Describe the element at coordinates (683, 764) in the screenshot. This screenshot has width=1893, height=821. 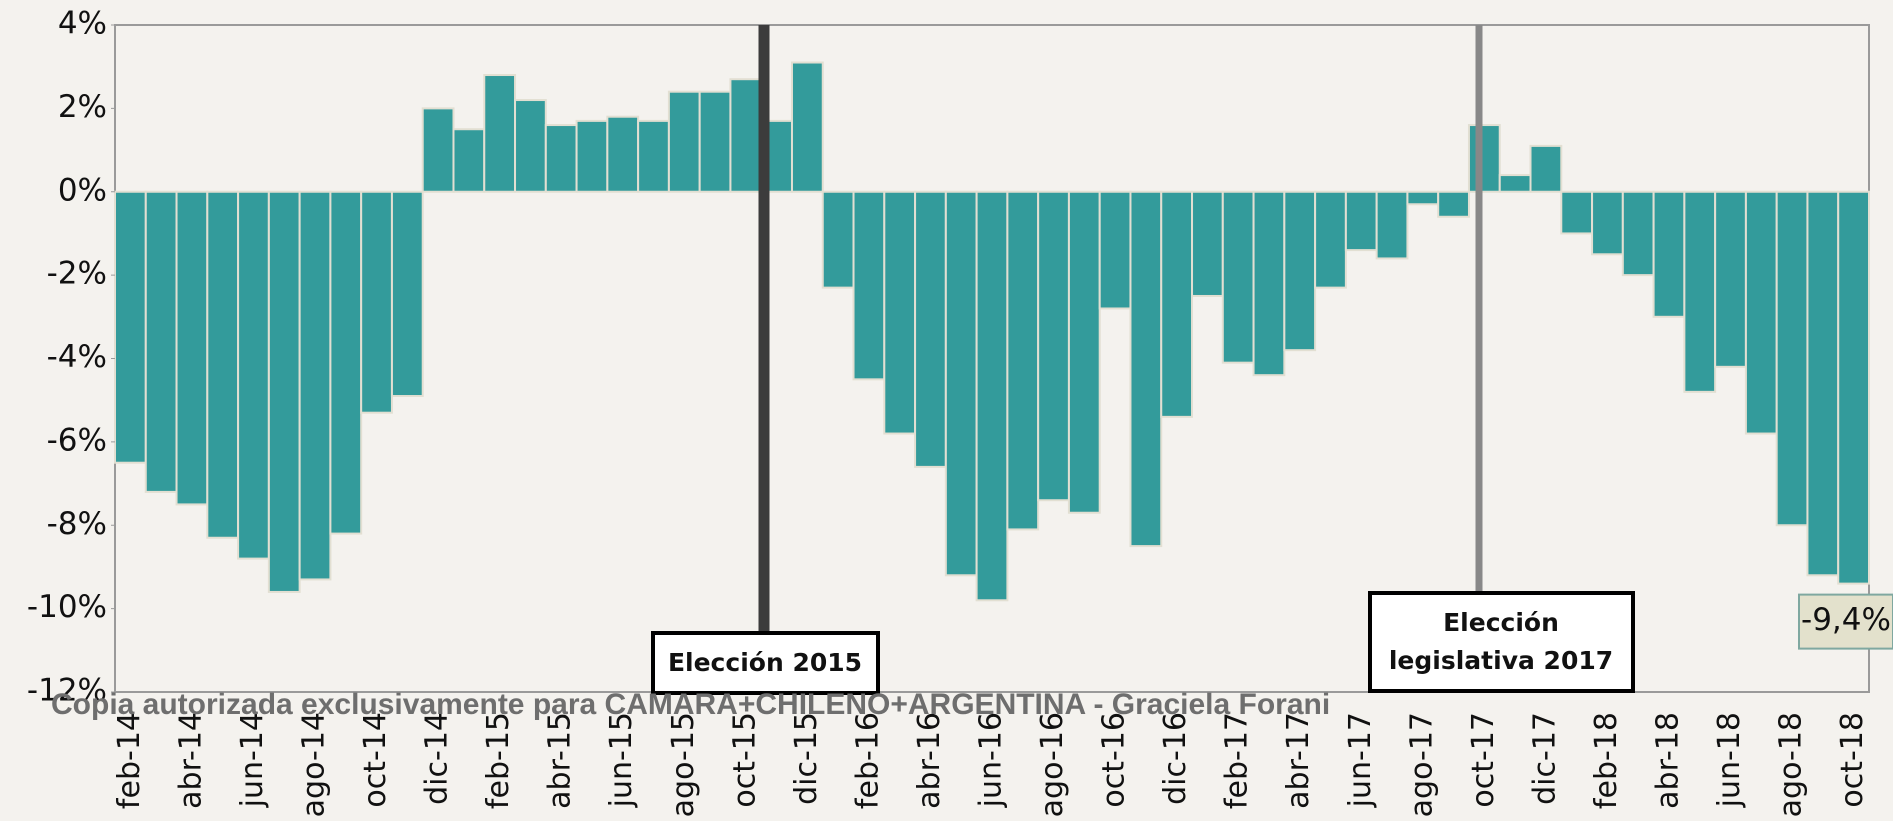
I see `x-tick-label: ago-15` at that location.